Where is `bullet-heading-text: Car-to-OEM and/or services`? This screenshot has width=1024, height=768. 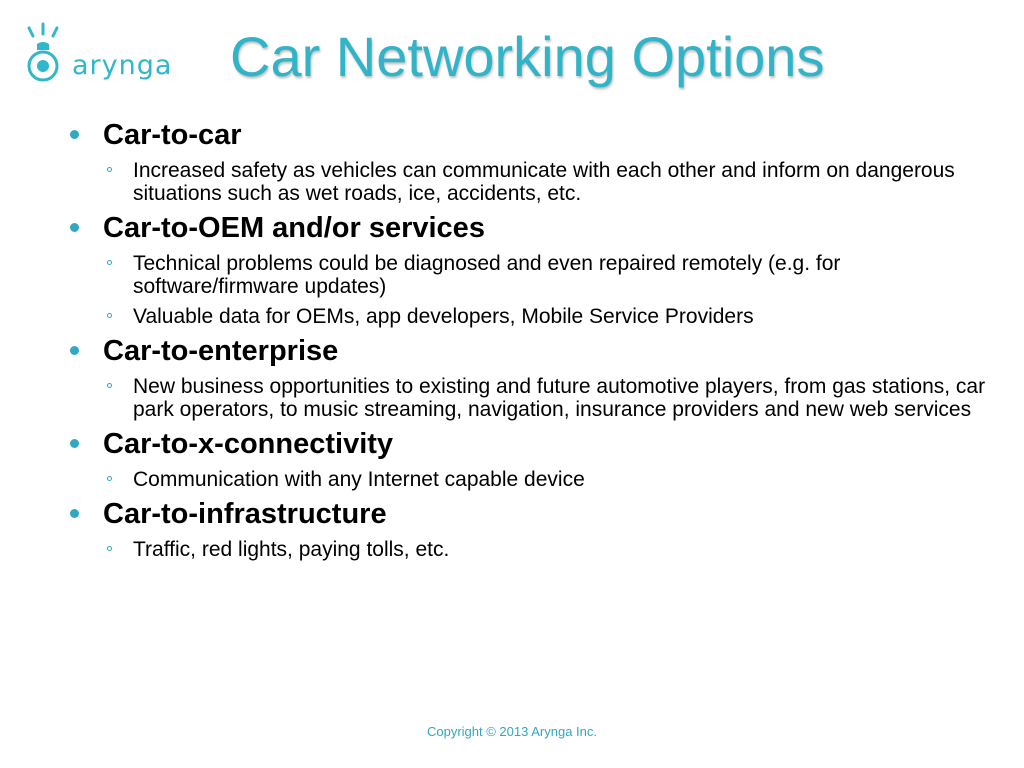
bullet-heading-text: Car-to-OEM and/or services is located at coordinates (294, 228).